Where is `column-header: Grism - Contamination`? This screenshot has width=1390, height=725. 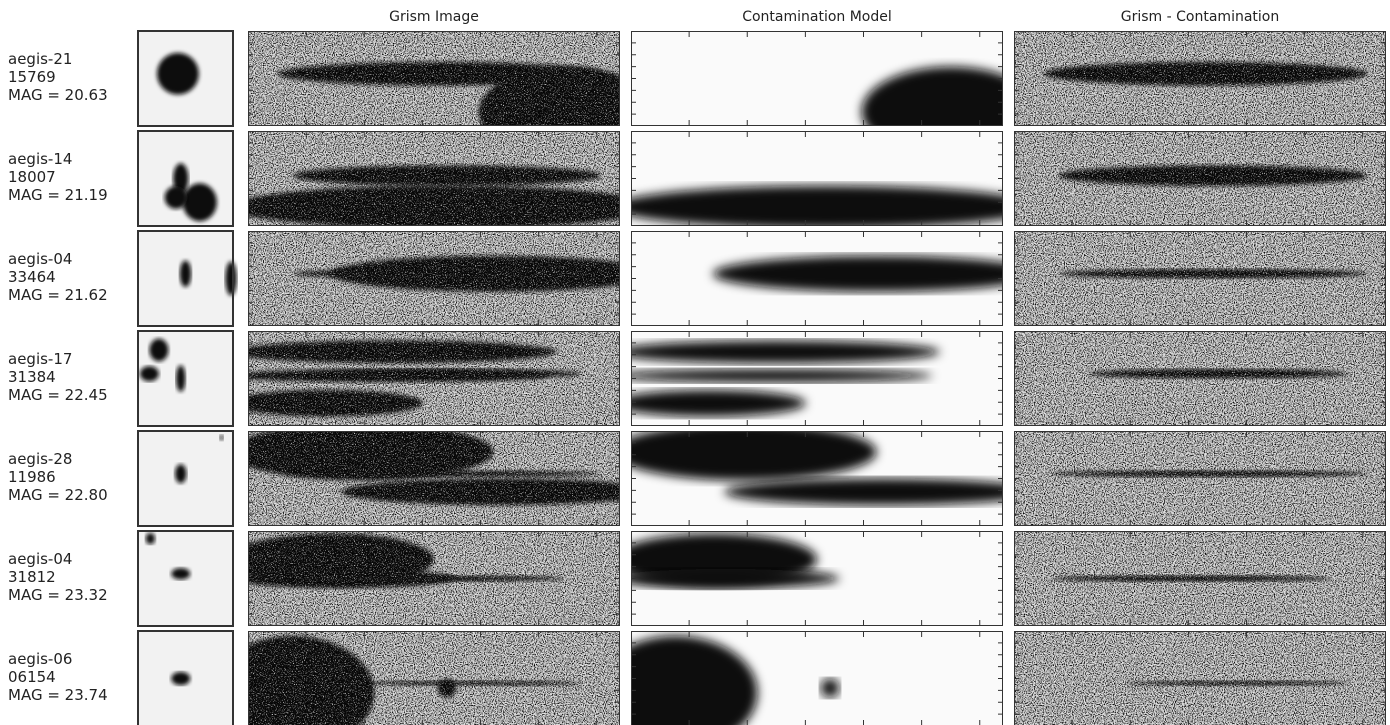 column-header: Grism - Contamination is located at coordinates (1200, 17).